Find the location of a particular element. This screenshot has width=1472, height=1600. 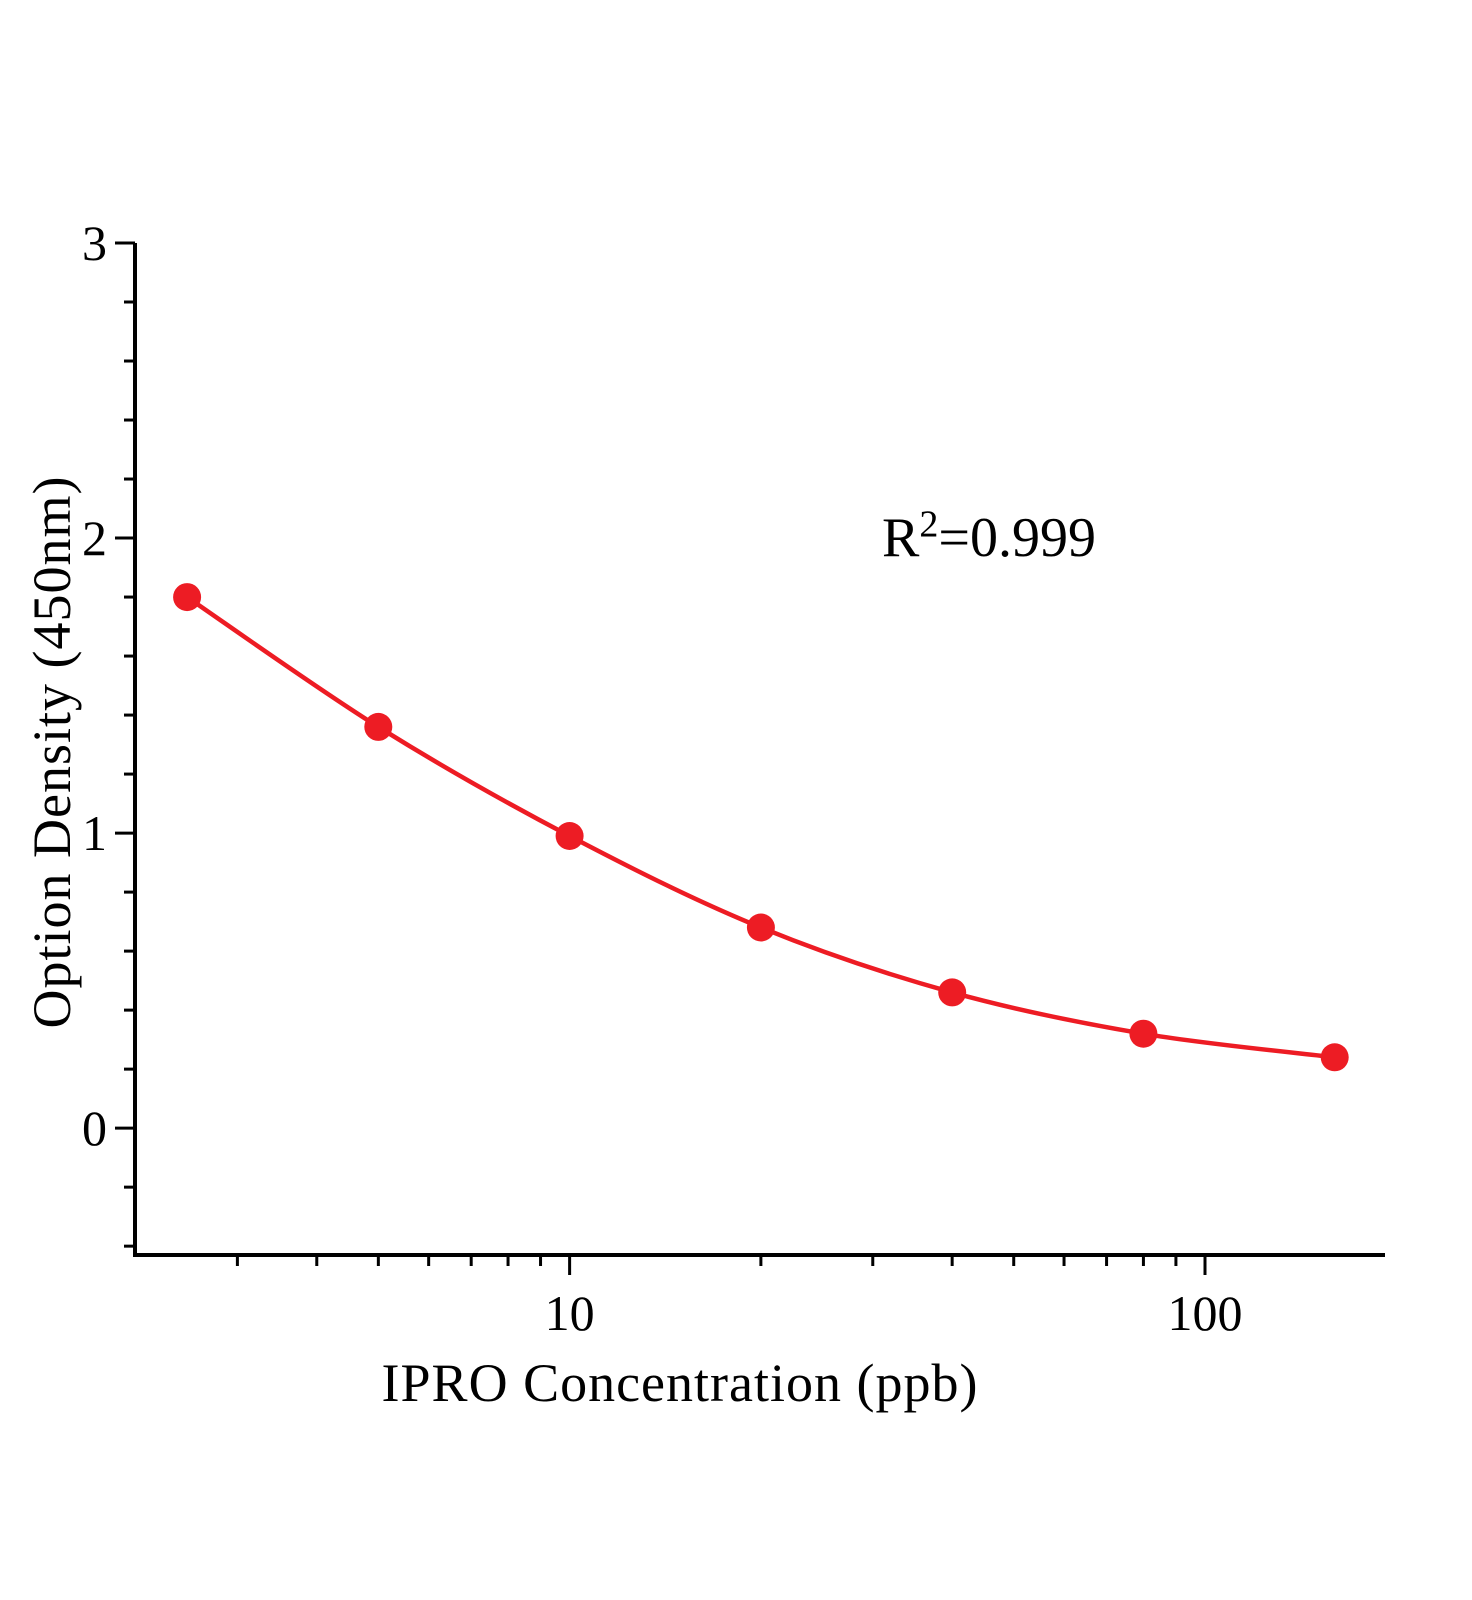

r-squared-annotation: R2=0.999 is located at coordinates (989, 536).